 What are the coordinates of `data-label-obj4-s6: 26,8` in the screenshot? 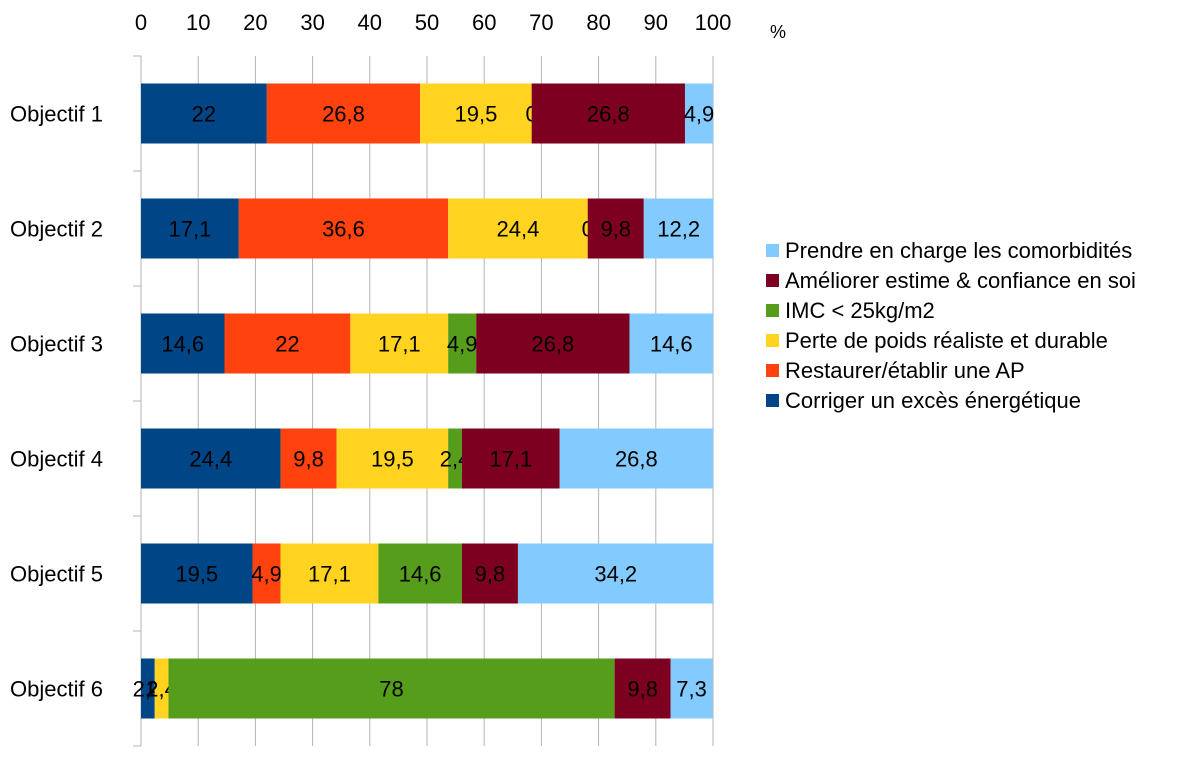 It's located at (636, 459).